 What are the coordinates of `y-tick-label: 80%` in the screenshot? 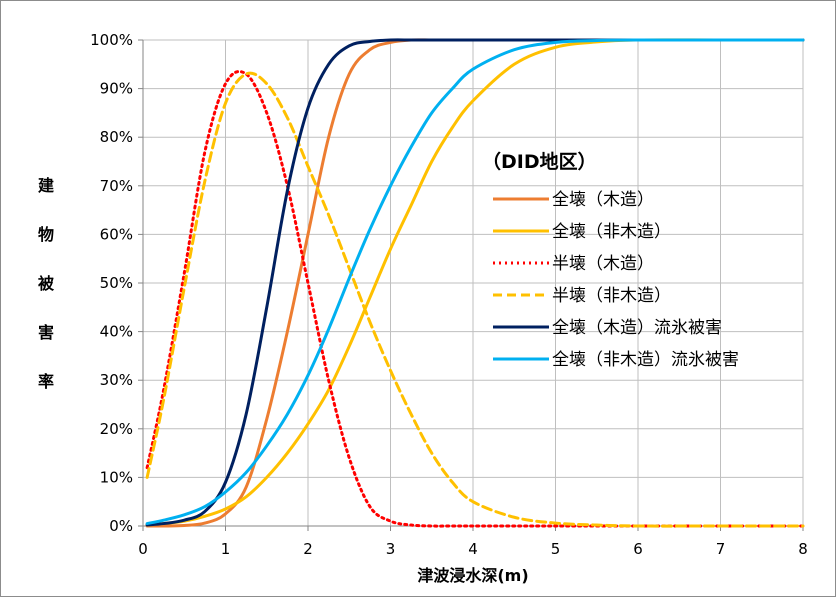 It's located at (116, 137).